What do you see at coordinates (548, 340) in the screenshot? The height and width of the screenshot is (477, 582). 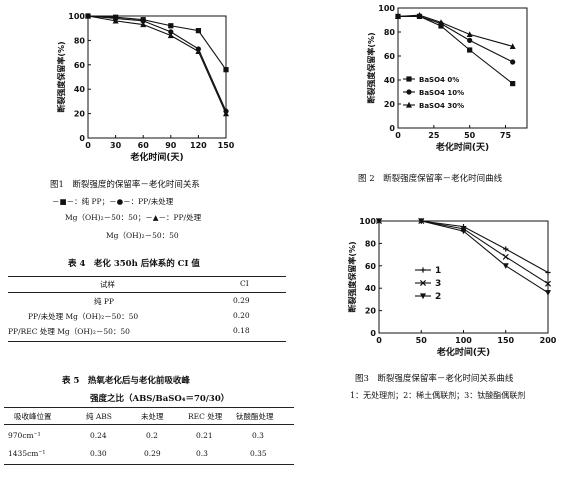 I see `x-tick-label: 200` at bounding box center [548, 340].